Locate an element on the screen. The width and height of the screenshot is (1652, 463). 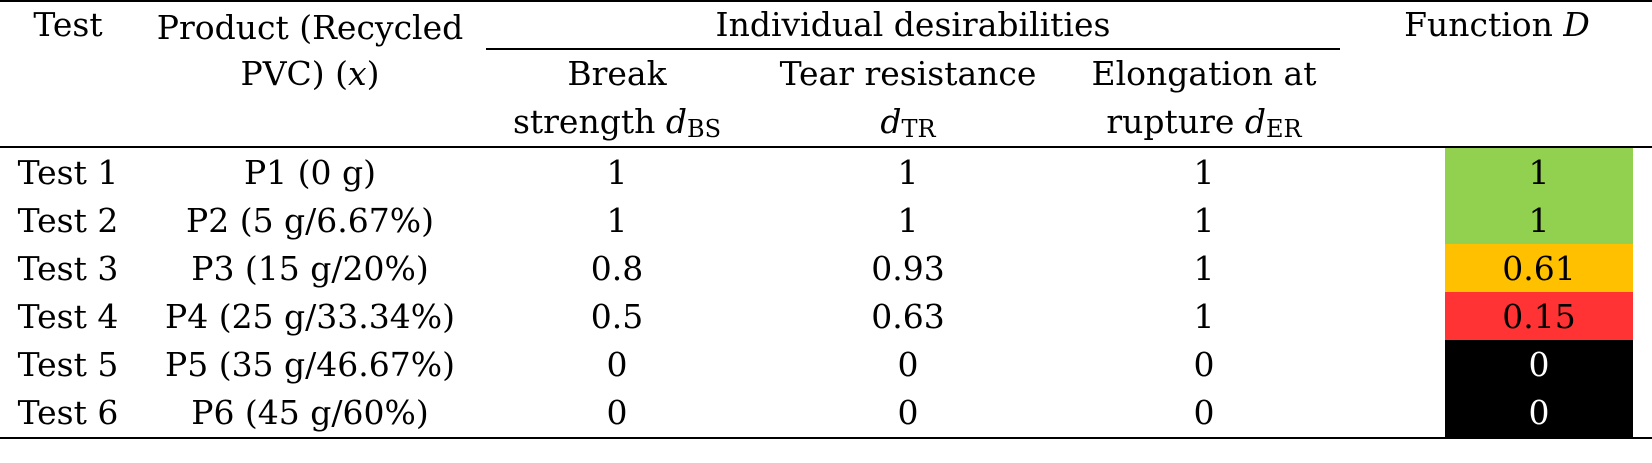
header-product-line2: PVC) (x) is located at coordinates (310, 74).